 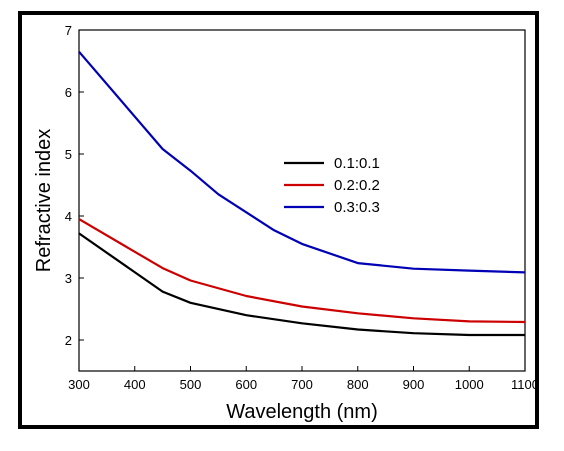 I want to click on y-tick-label: 5, so click(x=68, y=154).